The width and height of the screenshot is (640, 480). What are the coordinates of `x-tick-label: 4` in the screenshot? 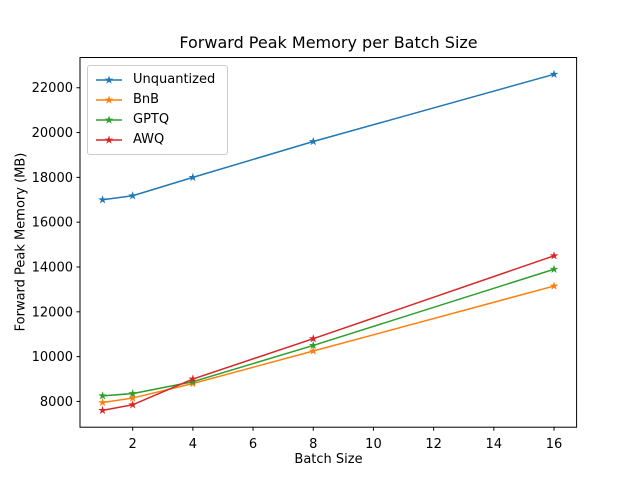 It's located at (193, 444).